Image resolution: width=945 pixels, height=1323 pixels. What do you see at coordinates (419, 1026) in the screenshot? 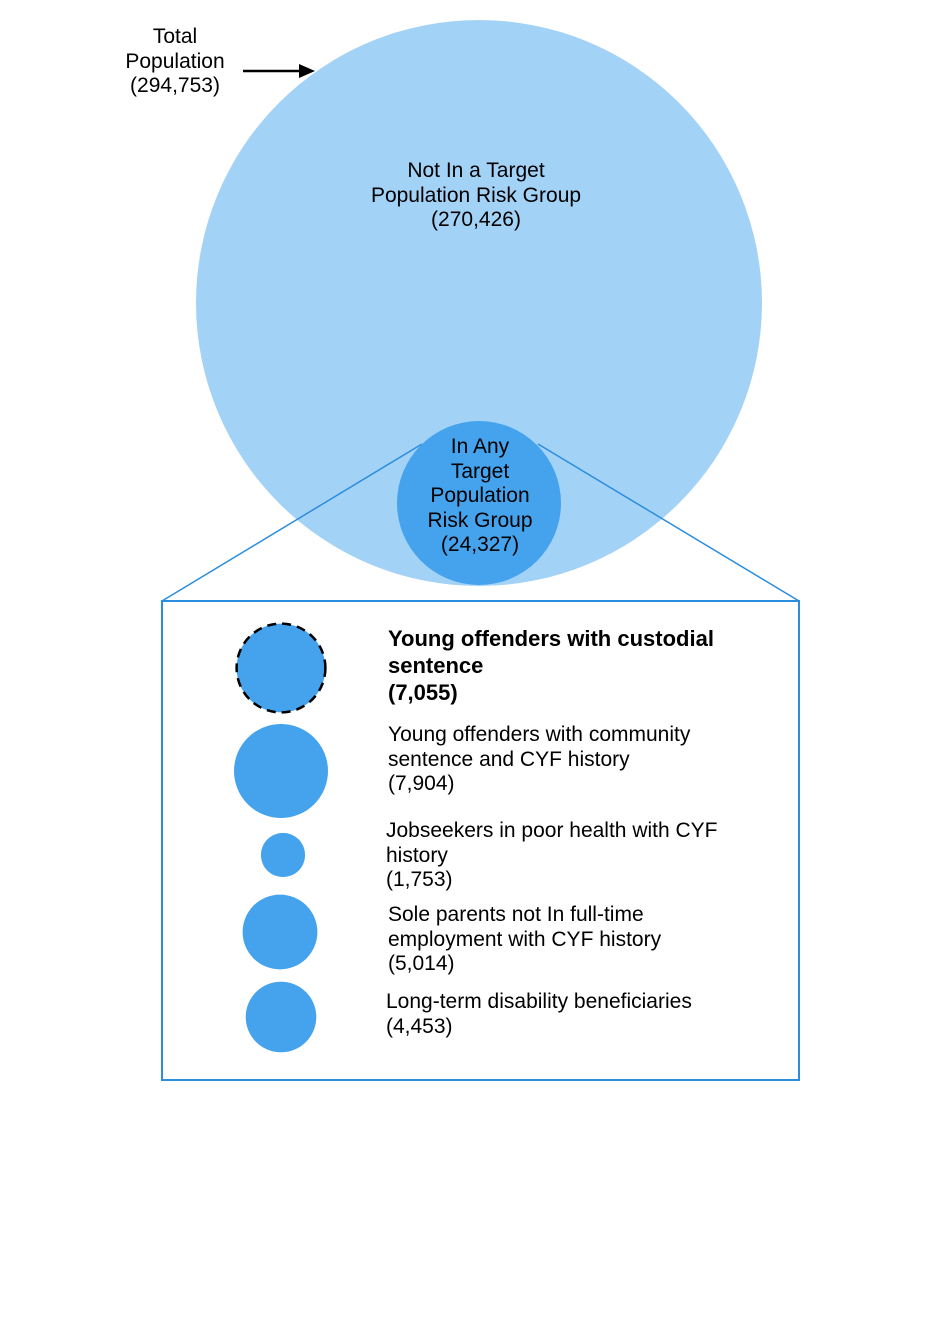
I see `group-label-disability-count: (4,453)` at bounding box center [419, 1026].